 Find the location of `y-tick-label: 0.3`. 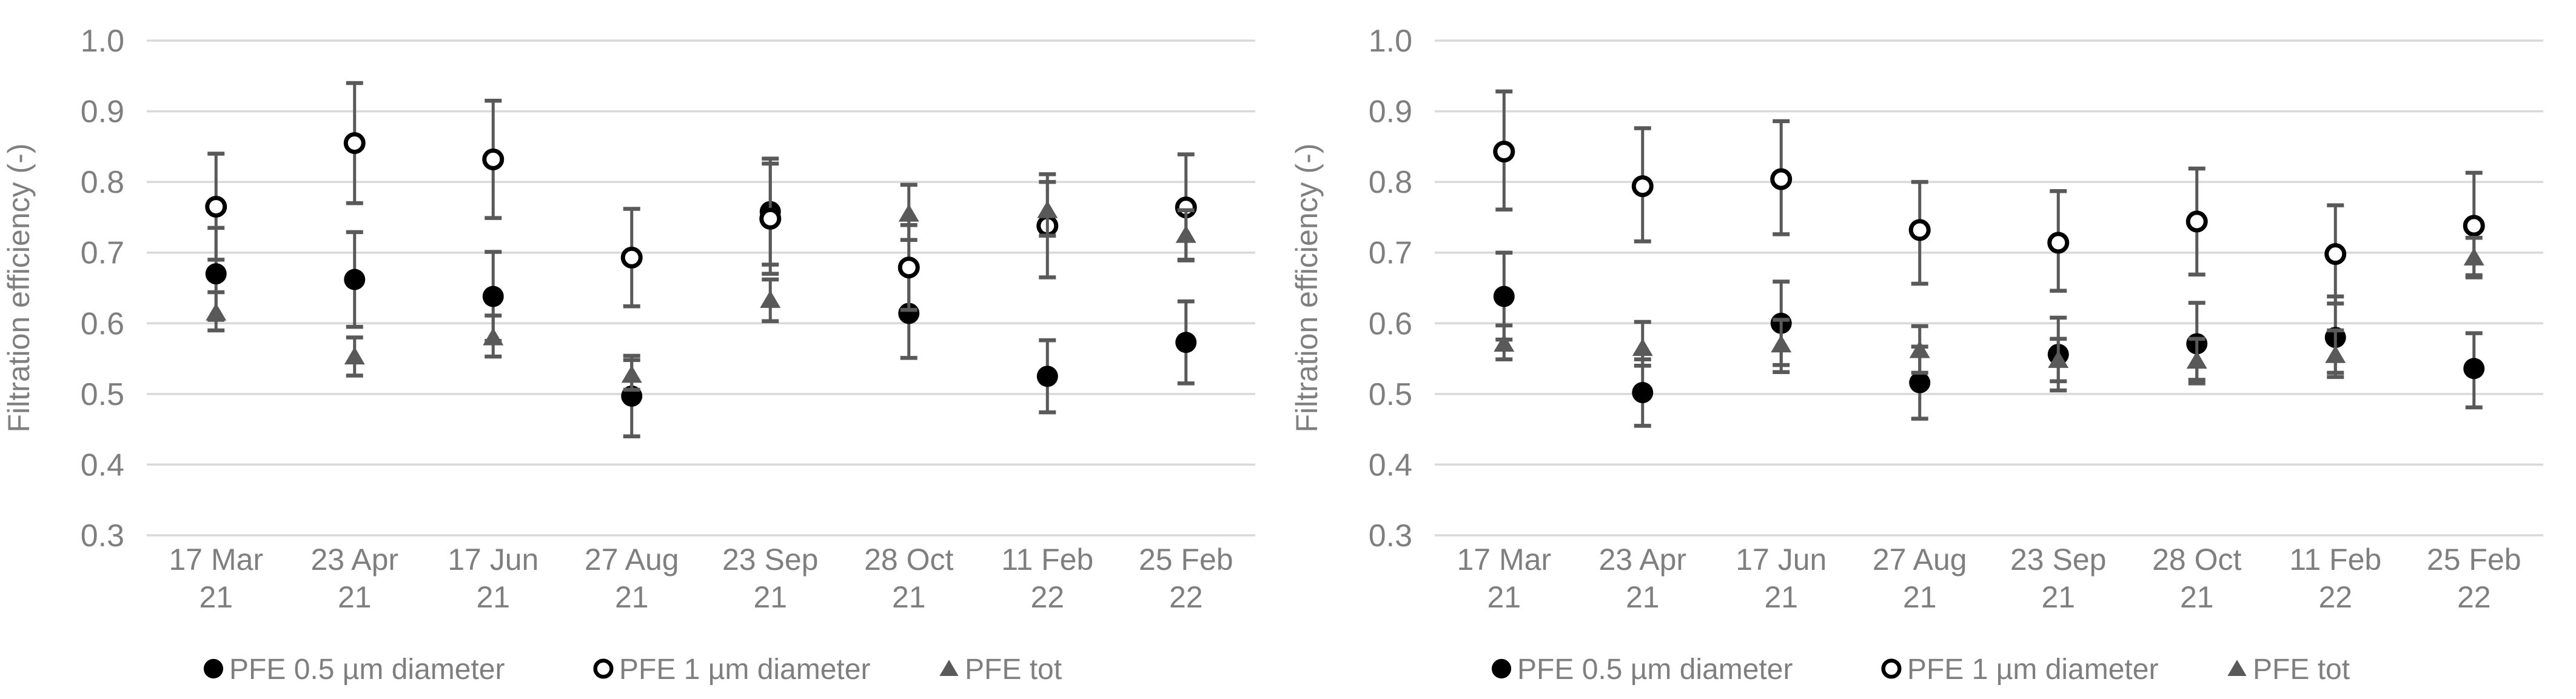

y-tick-label: 0.3 is located at coordinates (1391, 536).